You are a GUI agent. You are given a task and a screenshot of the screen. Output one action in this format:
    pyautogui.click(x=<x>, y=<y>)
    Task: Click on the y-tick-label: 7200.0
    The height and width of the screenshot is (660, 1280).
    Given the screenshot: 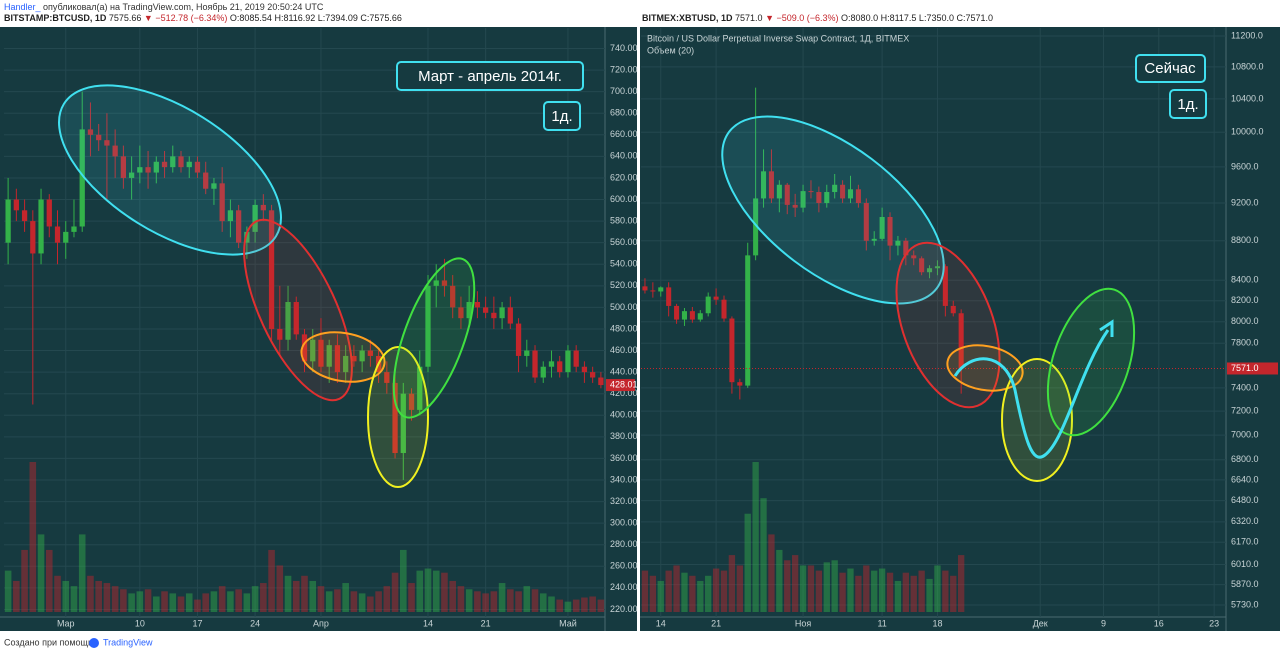 What is the action you would take?
    pyautogui.click(x=1245, y=411)
    